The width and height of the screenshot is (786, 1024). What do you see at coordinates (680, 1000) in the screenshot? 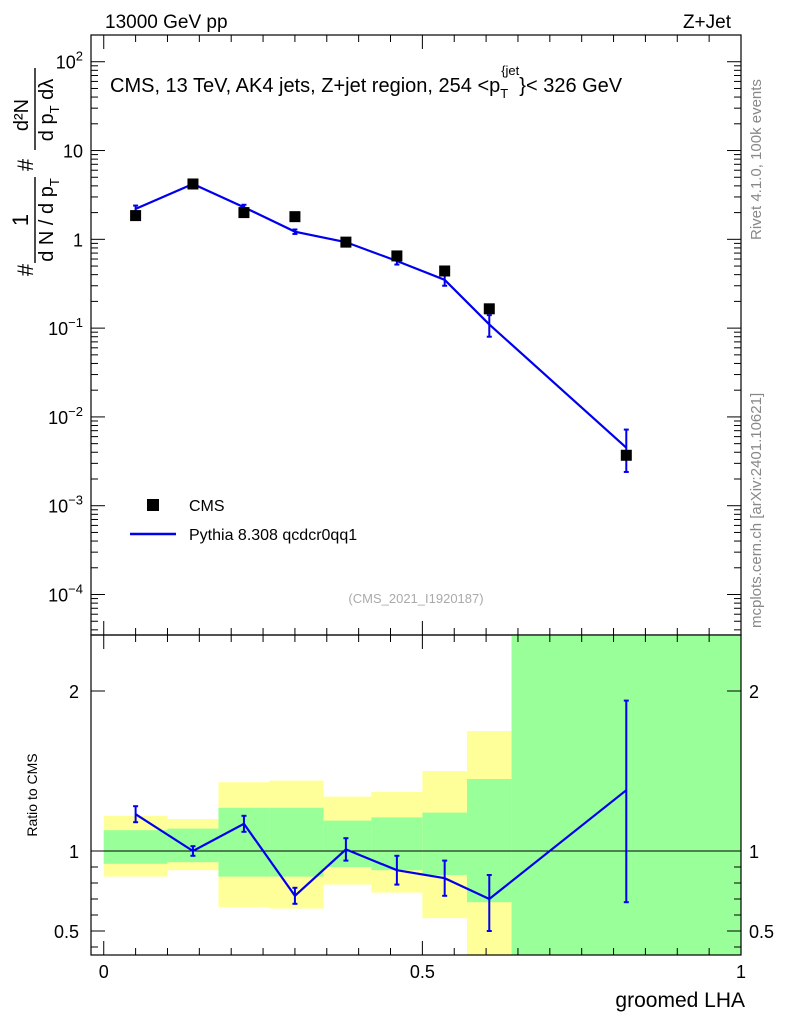
I see `x-axis-label: groomed LHA` at bounding box center [680, 1000].